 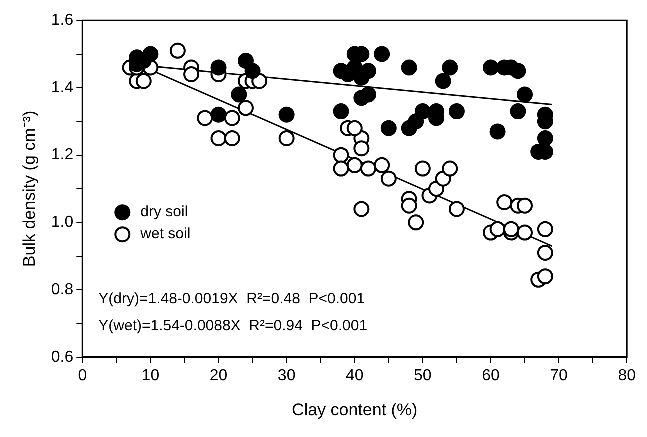 What do you see at coordinates (62, 155) in the screenshot?
I see `y-tick-label: 1.2` at bounding box center [62, 155].